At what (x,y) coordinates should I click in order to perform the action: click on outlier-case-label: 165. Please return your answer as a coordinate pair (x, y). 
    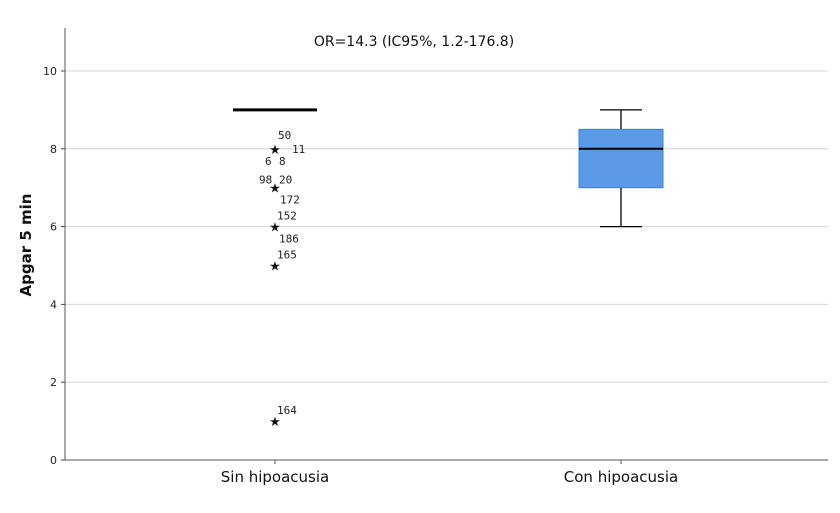
    Looking at the image, I should click on (287, 255).